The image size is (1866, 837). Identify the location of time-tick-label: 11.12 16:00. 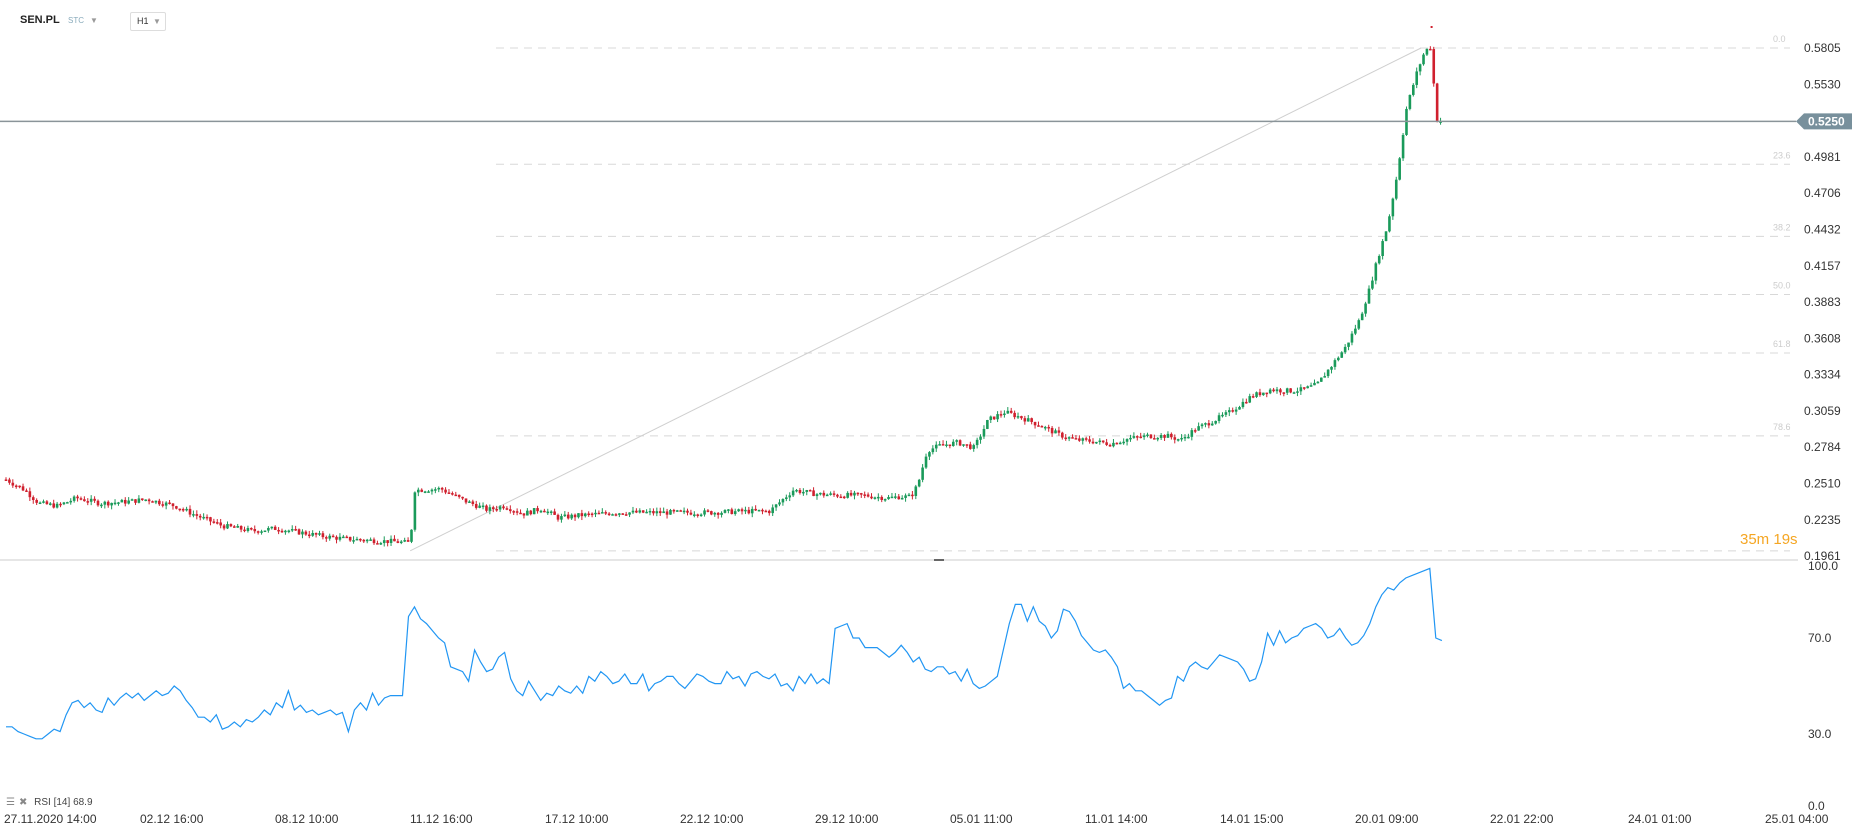
(441, 819).